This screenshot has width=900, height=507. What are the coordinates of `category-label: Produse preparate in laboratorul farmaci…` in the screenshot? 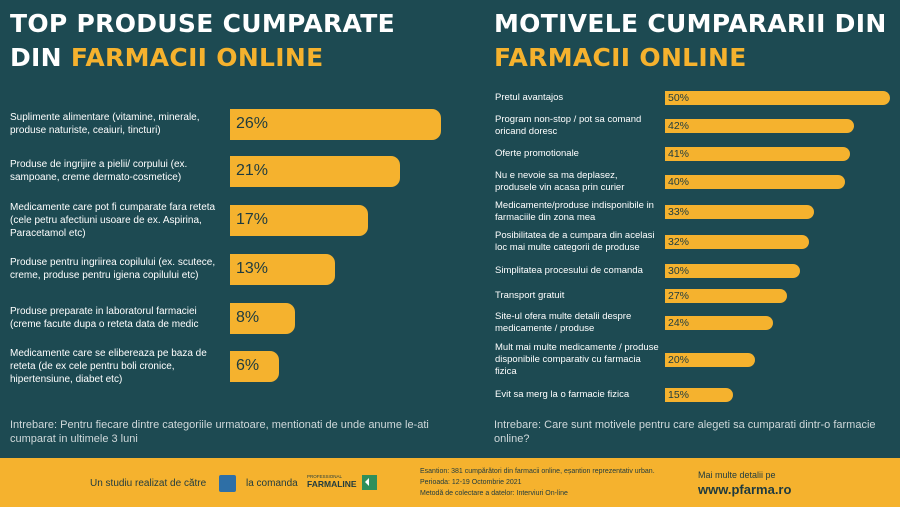 It's located at (104, 318).